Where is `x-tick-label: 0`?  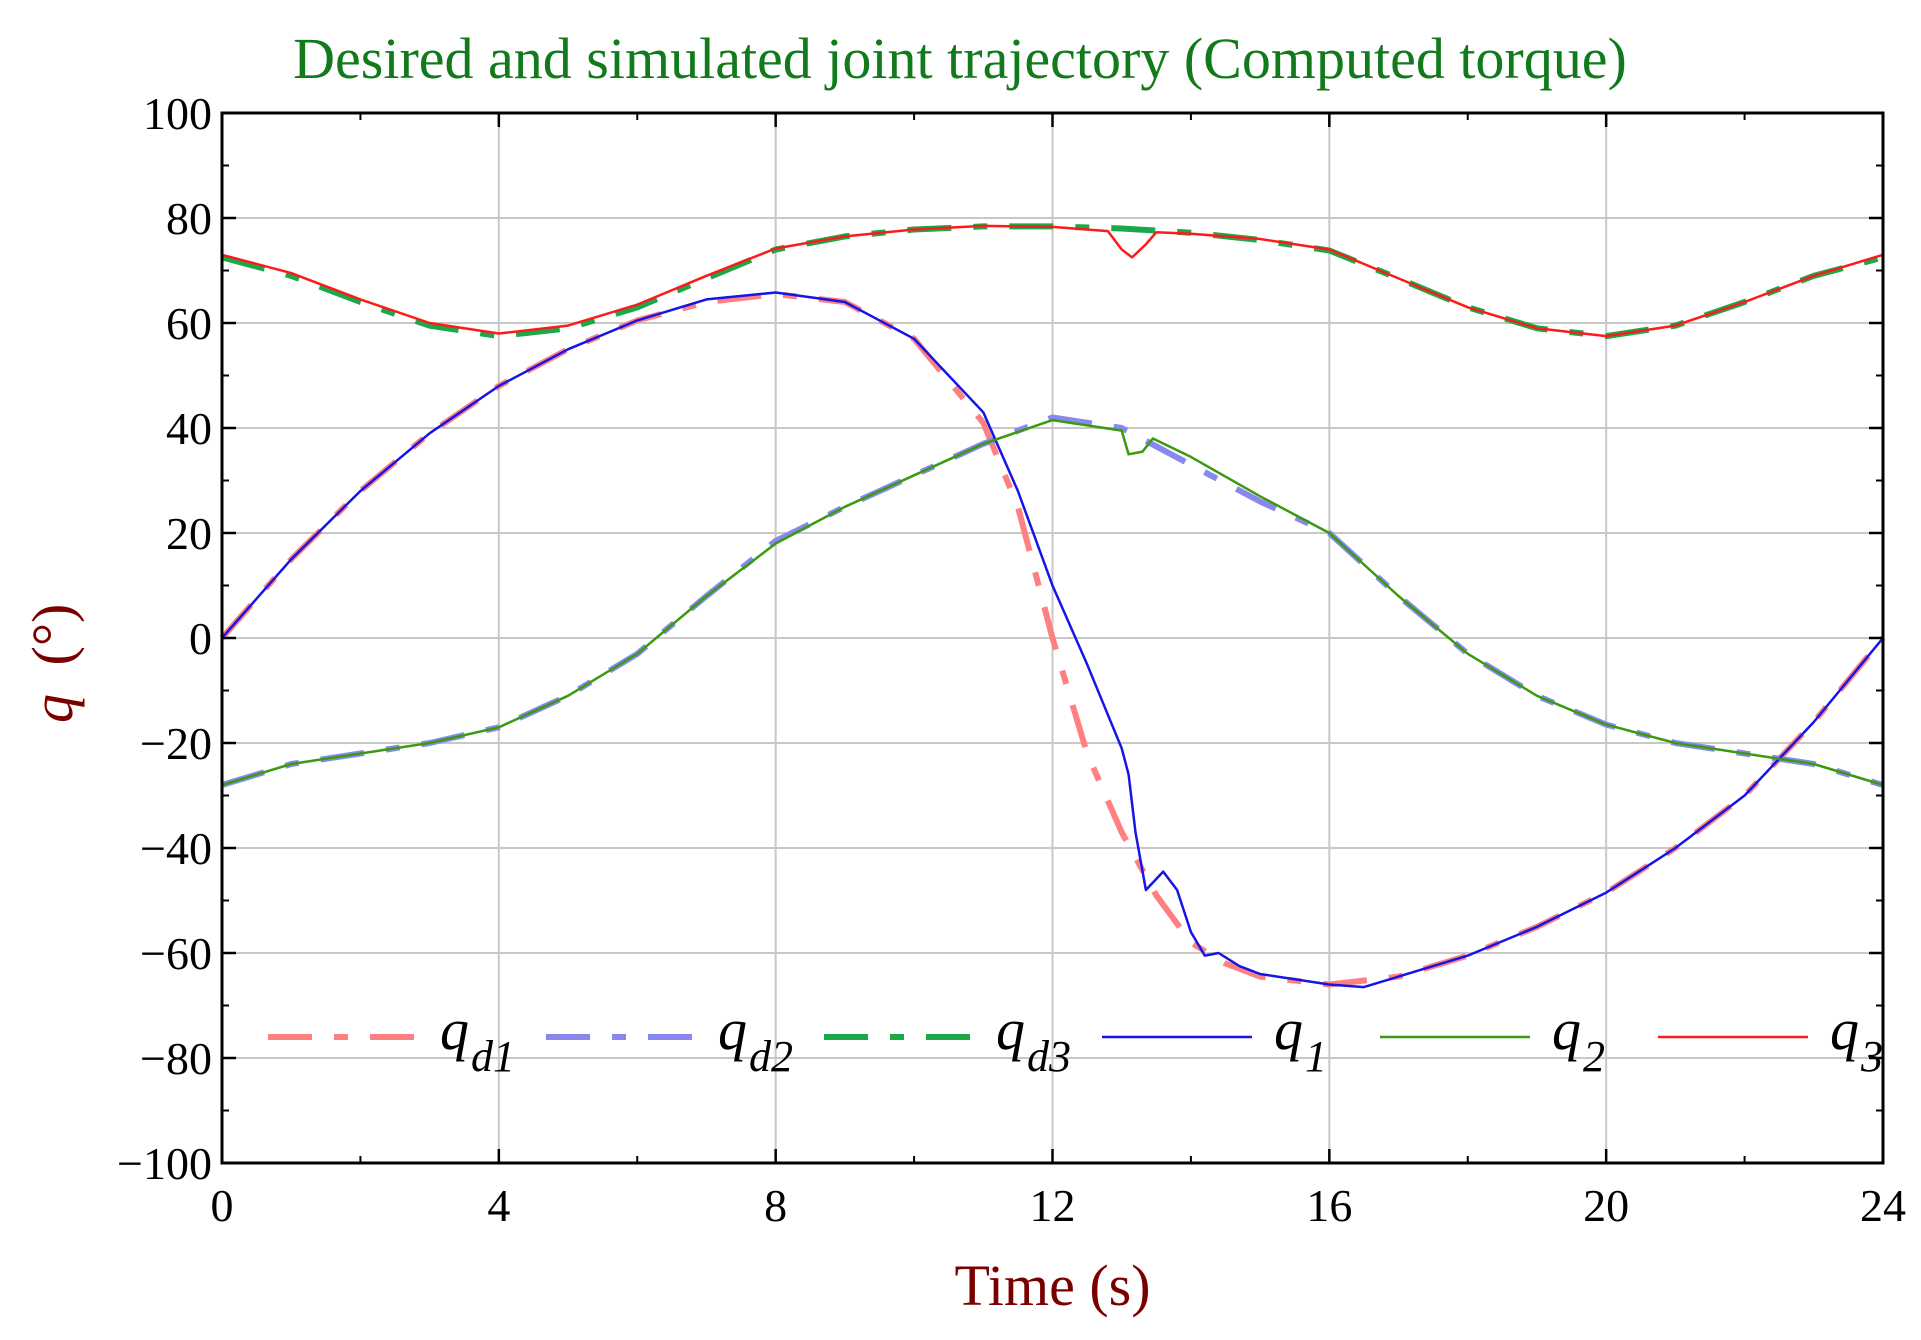
x-tick-label: 0 is located at coordinates (222, 1205).